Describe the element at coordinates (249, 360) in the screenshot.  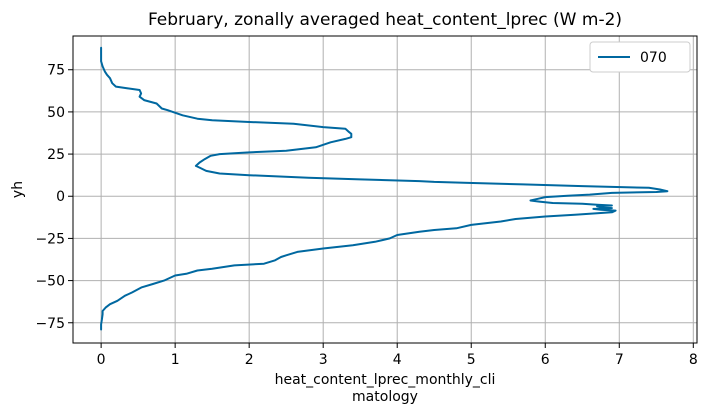
I see `x-tick-label: 2` at that location.